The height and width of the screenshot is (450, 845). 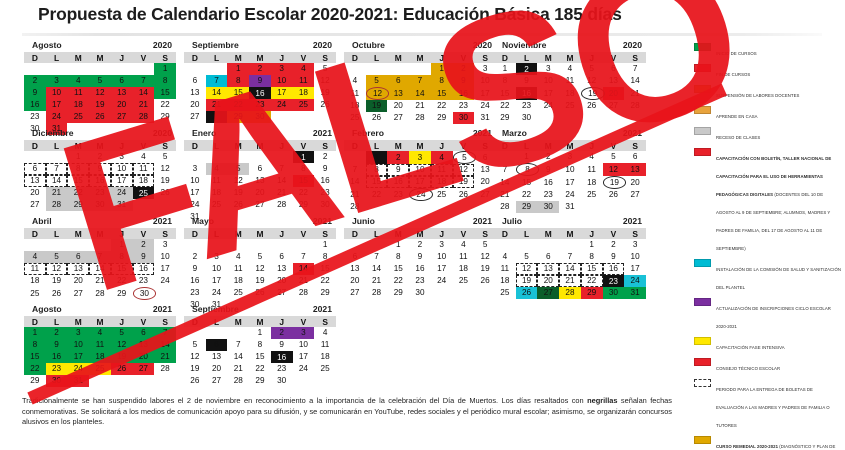 I want to click on day-cell: 10, so click(x=78, y=345).